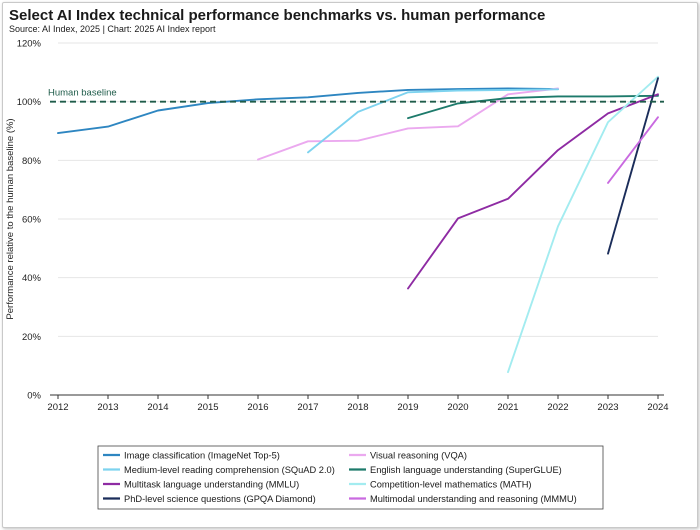 This screenshot has width=700, height=530. I want to click on legend-item: Multitask language understanding (MMLU), so click(201, 484).